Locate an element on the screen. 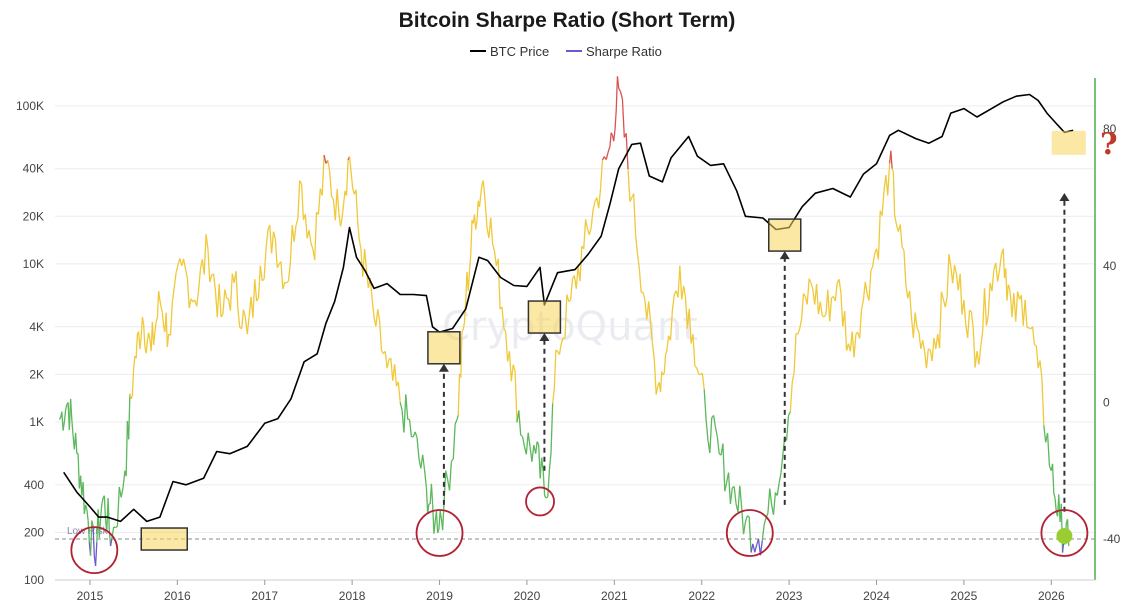 The height and width of the screenshot is (610, 1134). x-tick-label: 2019 is located at coordinates (439, 596).